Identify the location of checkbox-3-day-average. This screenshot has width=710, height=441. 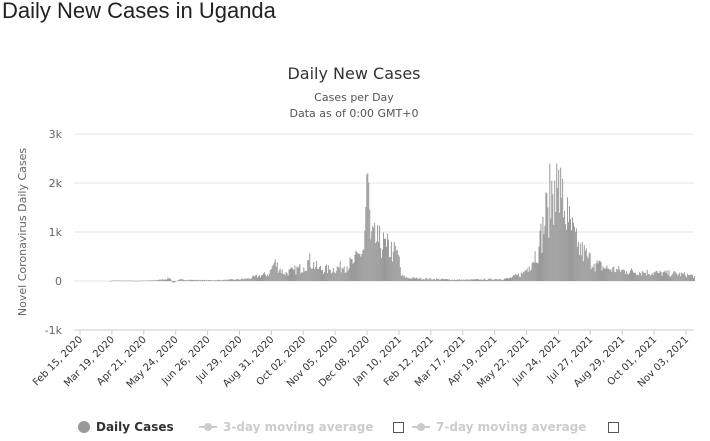
(398, 427).